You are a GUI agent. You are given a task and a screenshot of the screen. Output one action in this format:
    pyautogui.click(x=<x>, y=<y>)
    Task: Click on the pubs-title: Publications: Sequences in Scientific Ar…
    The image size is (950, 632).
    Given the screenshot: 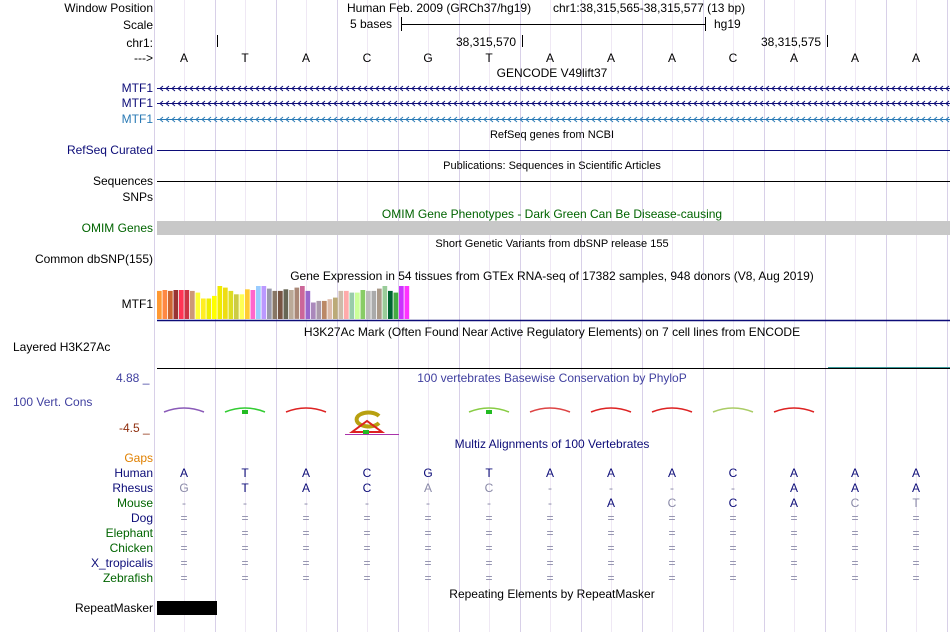 What is the action you would take?
    pyautogui.click(x=552, y=166)
    